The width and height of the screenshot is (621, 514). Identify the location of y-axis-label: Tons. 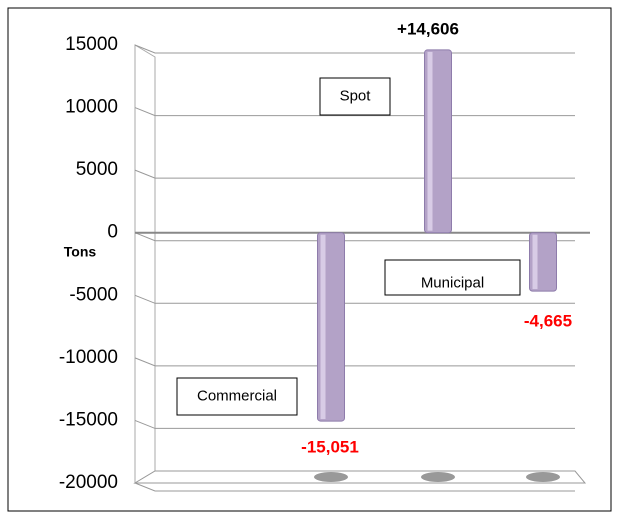
(80, 252).